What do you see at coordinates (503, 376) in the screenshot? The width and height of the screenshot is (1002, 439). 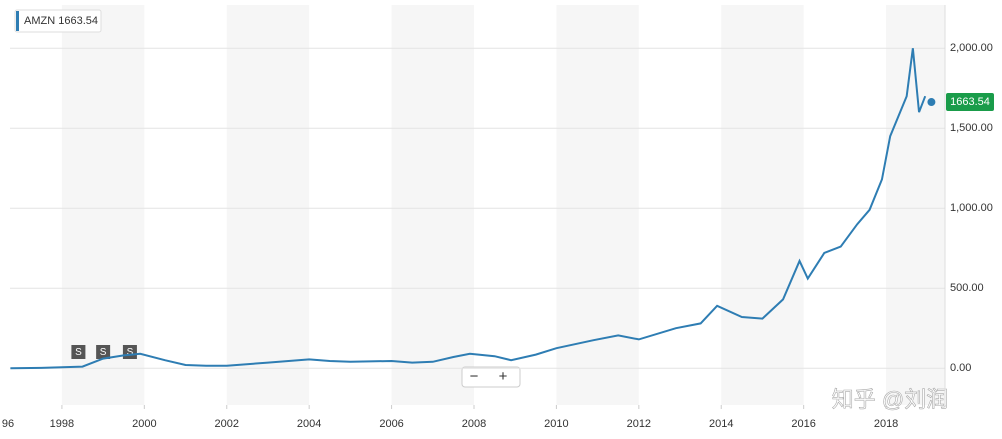 I see `zoom-in: +` at bounding box center [503, 376].